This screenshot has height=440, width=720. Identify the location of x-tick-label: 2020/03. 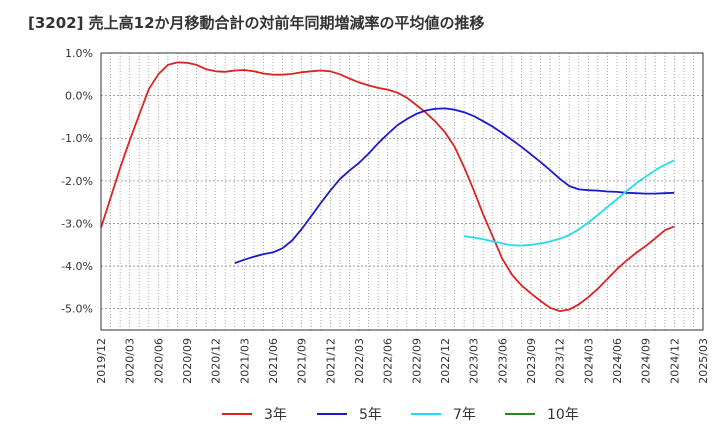
(130, 361).